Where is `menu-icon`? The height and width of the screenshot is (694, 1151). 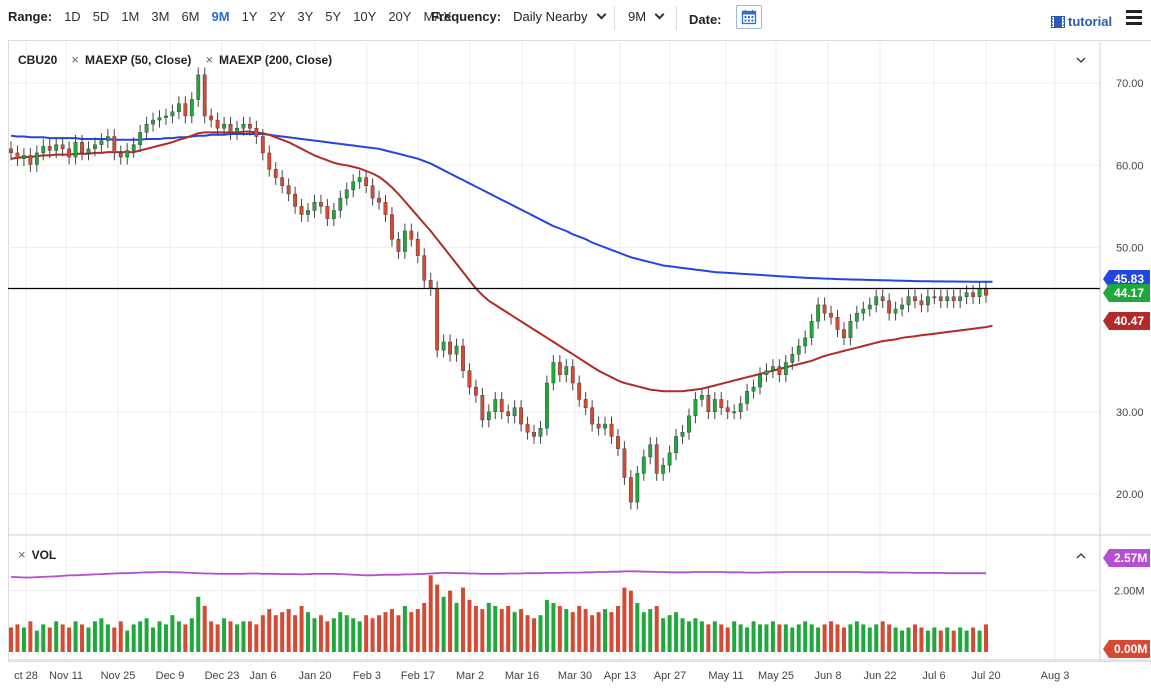
menu-icon is located at coordinates (1134, 17).